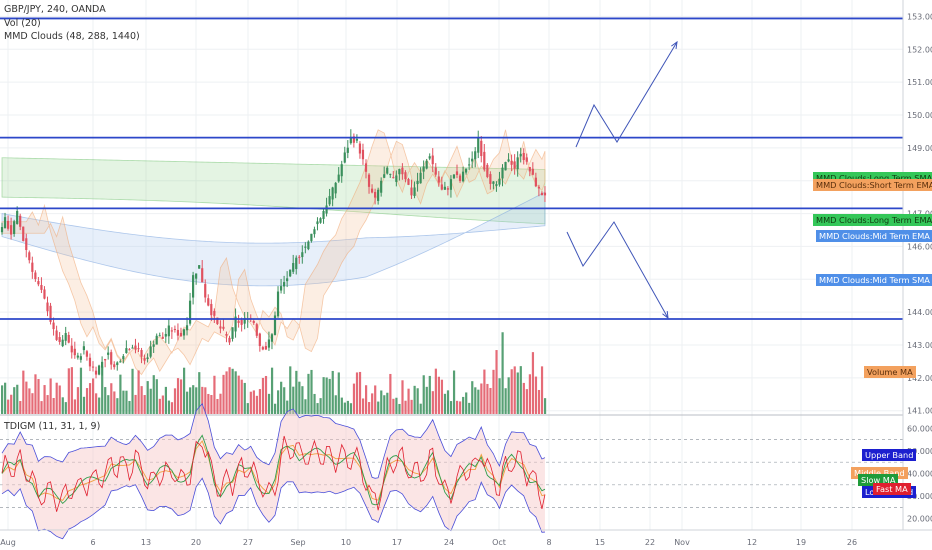  Describe the element at coordinates (874, 280) in the screenshot. I see `mid-term-sma-label: MMD Clouds:Mid Term SMA` at that location.